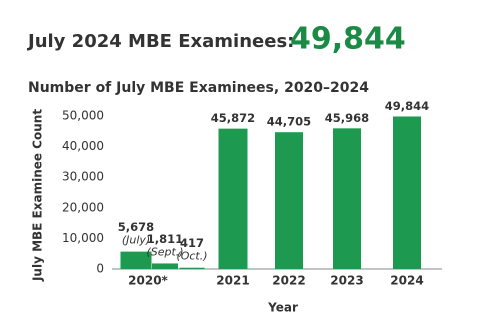 Image resolution: width=480 pixels, height=326 pixels. I want to click on value-label: 49,844, so click(407, 106).